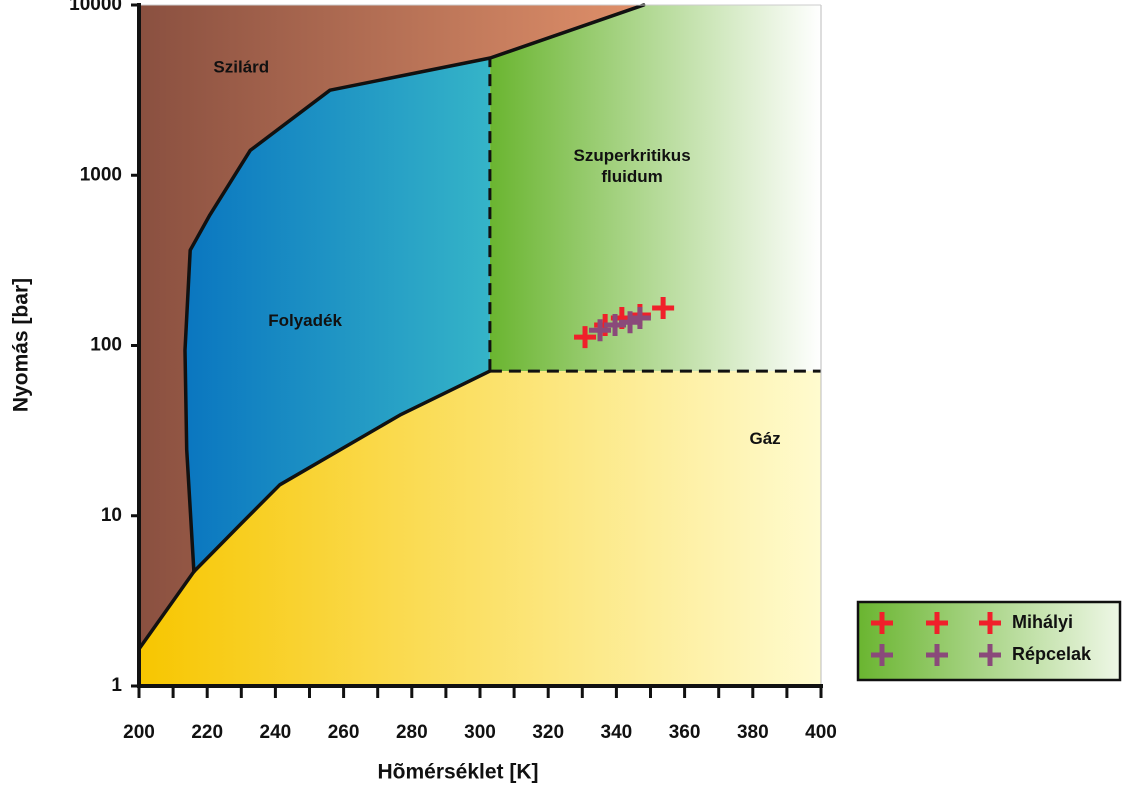  I want to click on x-axis-title: Hõmérséklet [K], so click(457, 772).